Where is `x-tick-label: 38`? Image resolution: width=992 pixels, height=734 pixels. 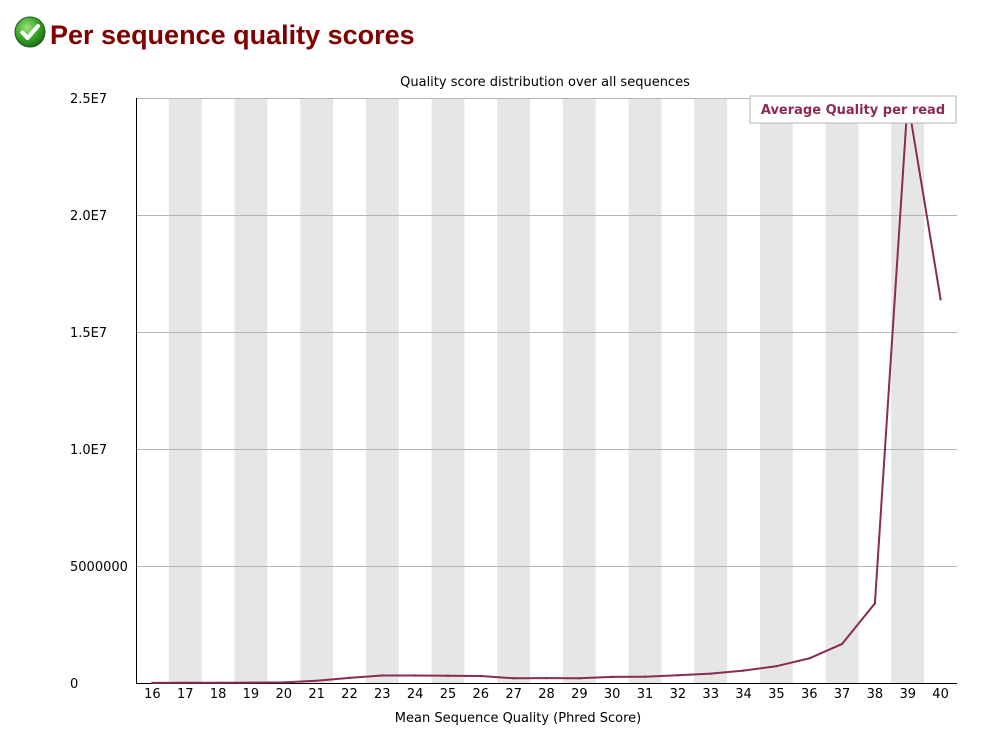 x-tick-label: 38 is located at coordinates (875, 694).